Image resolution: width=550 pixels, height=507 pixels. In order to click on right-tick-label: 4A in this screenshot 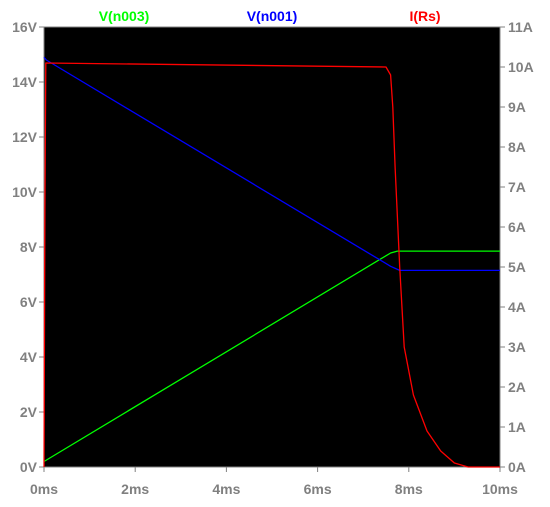, I will do `click(517, 307)`.